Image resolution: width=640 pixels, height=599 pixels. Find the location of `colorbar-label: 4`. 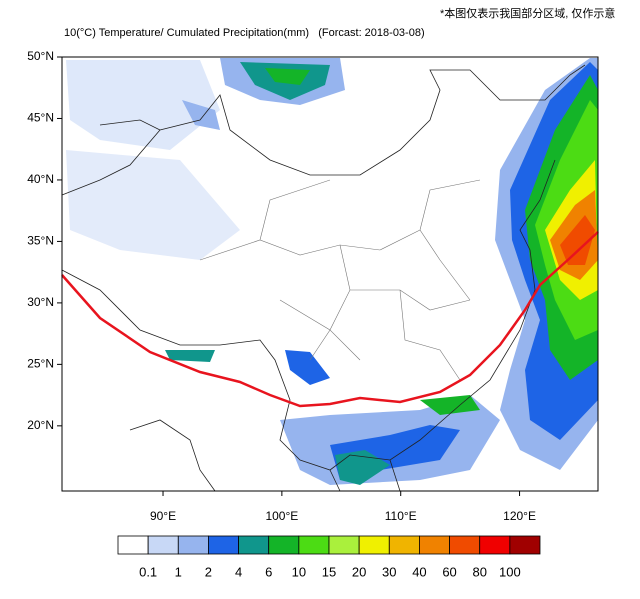

colorbar-label: 4 is located at coordinates (238, 571).